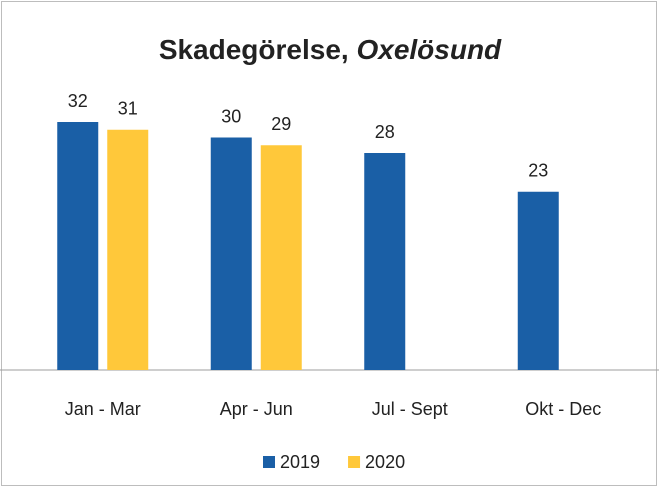 The image size is (659, 488). Describe the element at coordinates (538, 171) in the screenshot. I see `data-label: 23` at that location.